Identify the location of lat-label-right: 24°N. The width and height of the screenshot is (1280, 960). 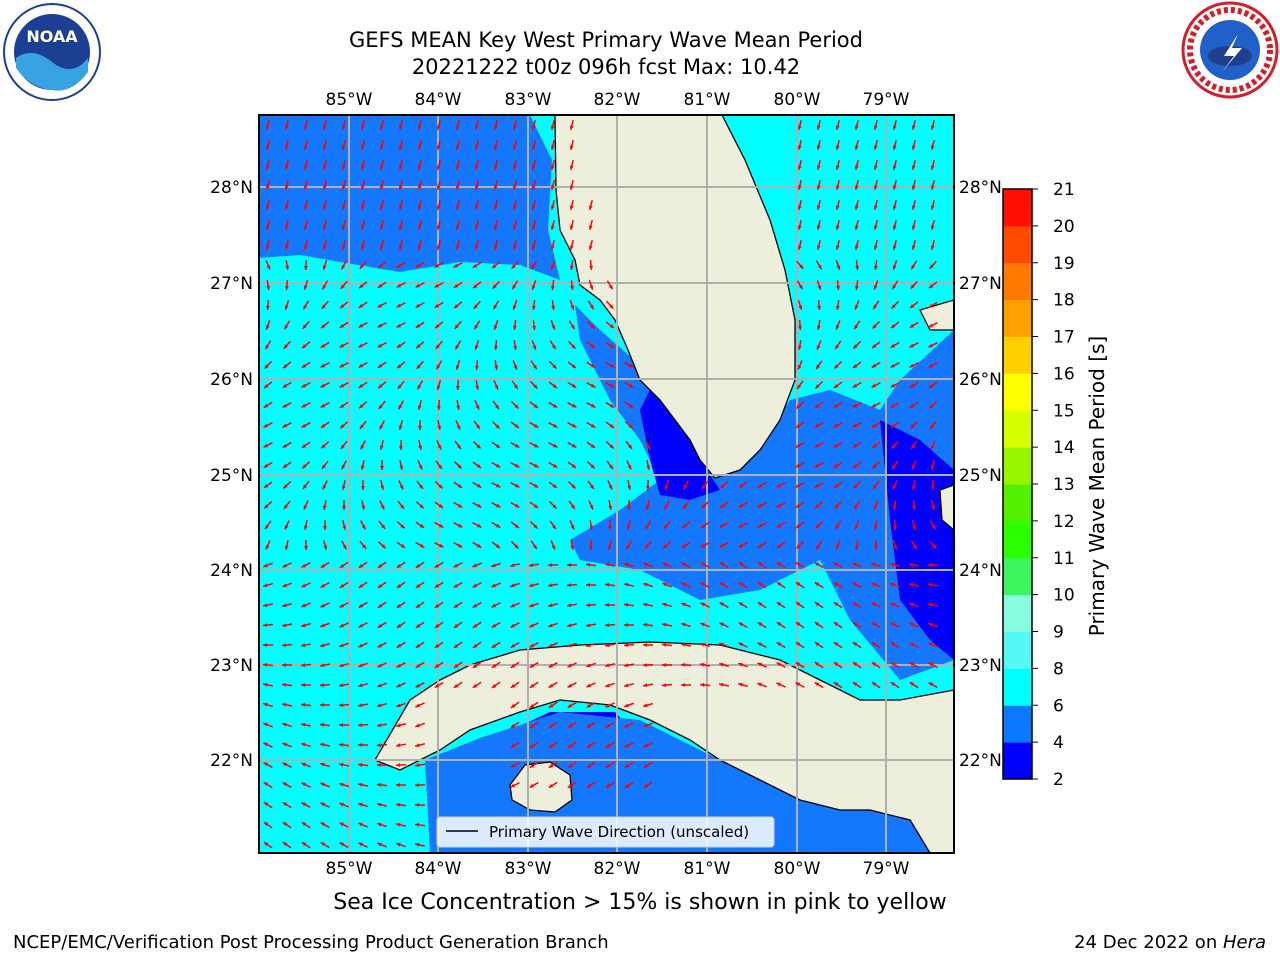
(980, 571).